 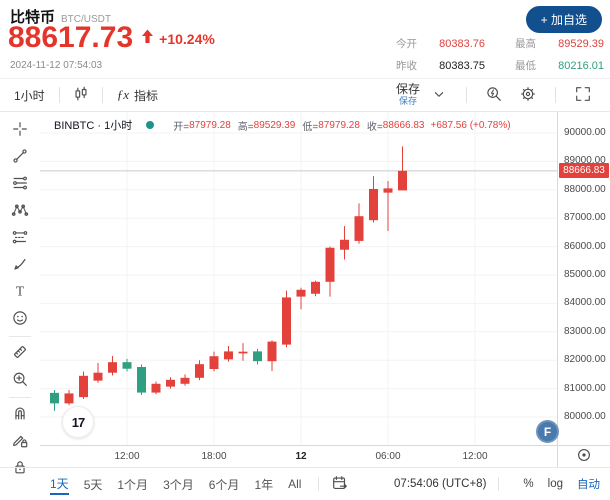 What do you see at coordinates (406, 66) in the screenshot?
I see `stat-label: 昨收` at bounding box center [406, 66].